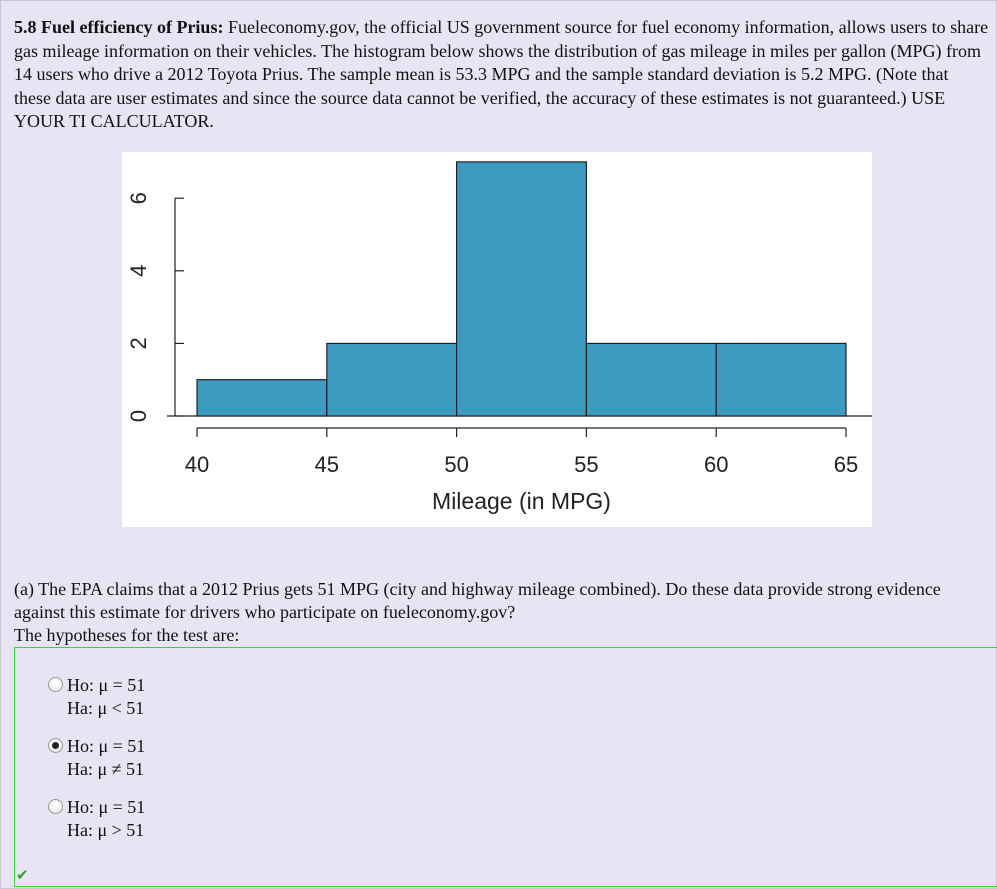 The width and height of the screenshot is (997, 889). Describe the element at coordinates (716, 464) in the screenshot. I see `x-tick-label: 60` at that location.